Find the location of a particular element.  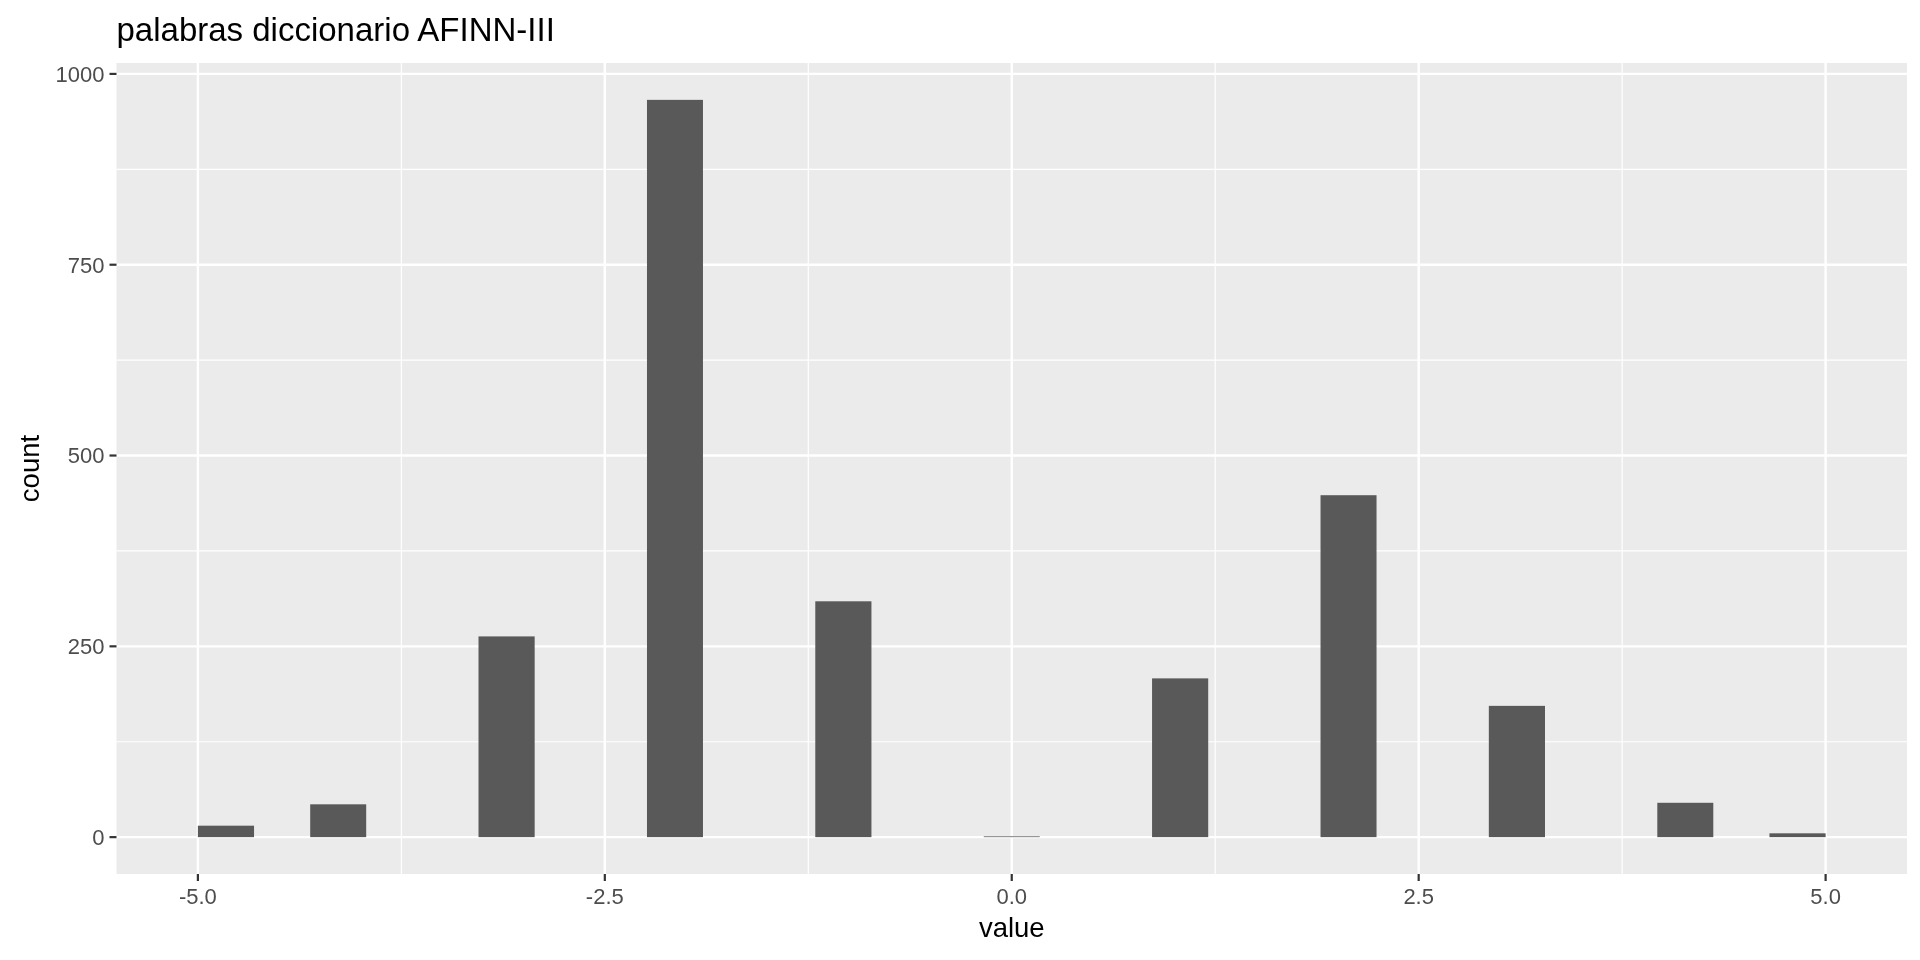

x-tick-label: 2.5 is located at coordinates (1418, 896).